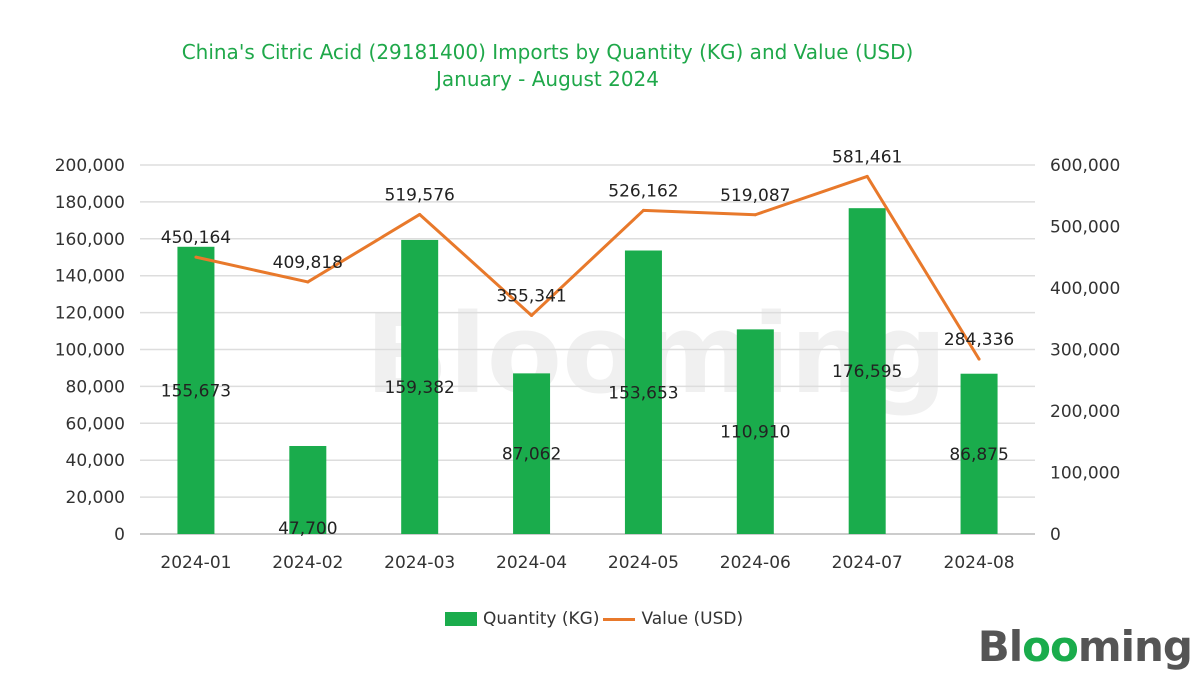  I want to click on y-left-tick-label: 80,000, so click(95, 387).